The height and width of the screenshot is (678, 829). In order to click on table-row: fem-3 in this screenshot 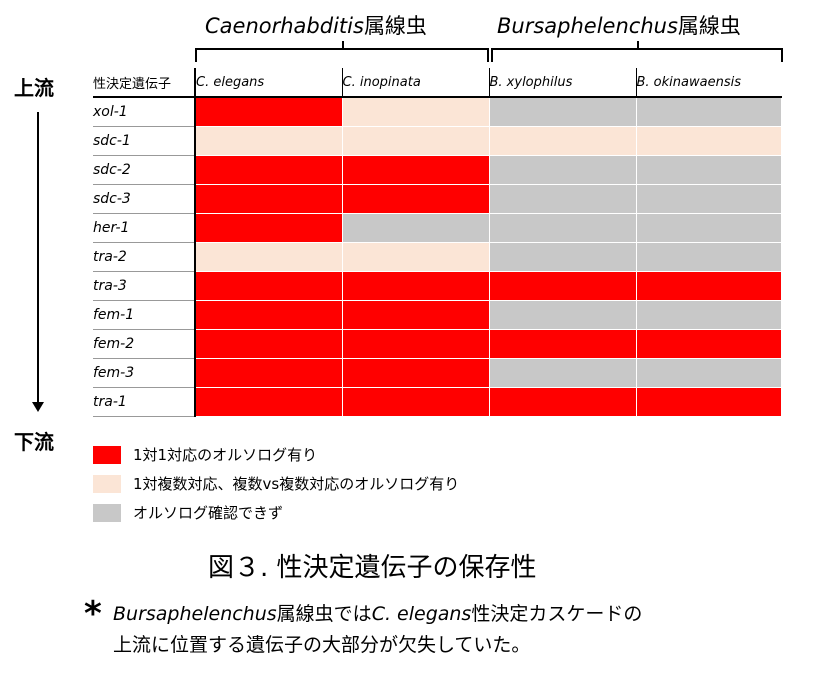, I will do `click(437, 373)`.